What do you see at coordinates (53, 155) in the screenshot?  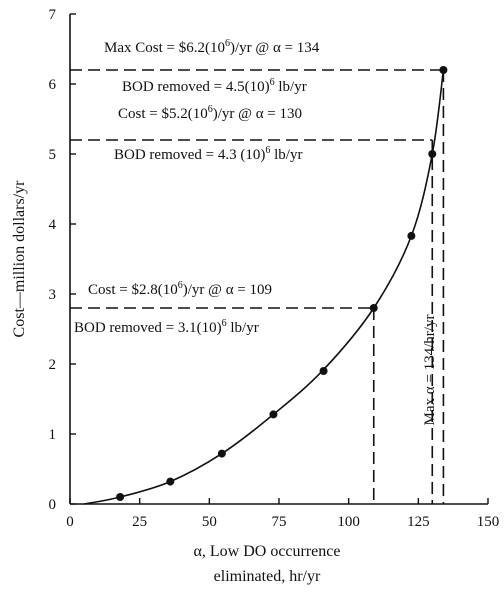 I see `y-tick-label: 5` at bounding box center [53, 155].